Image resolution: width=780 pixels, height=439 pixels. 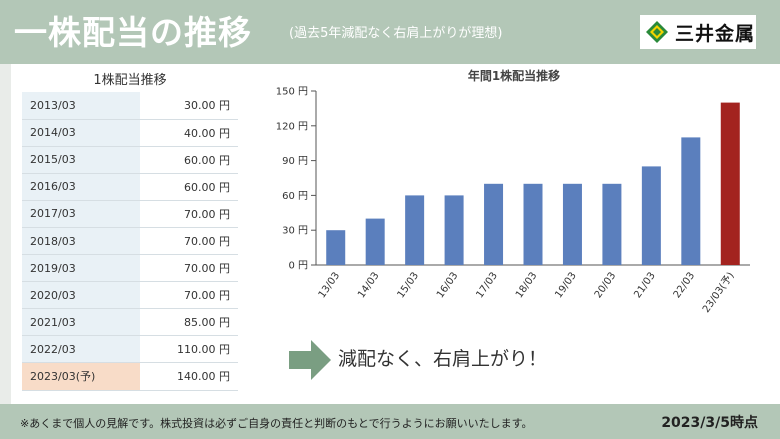 What do you see at coordinates (718, 292) in the screenshot?
I see `x-tick-label: 23/03(予)` at bounding box center [718, 292].